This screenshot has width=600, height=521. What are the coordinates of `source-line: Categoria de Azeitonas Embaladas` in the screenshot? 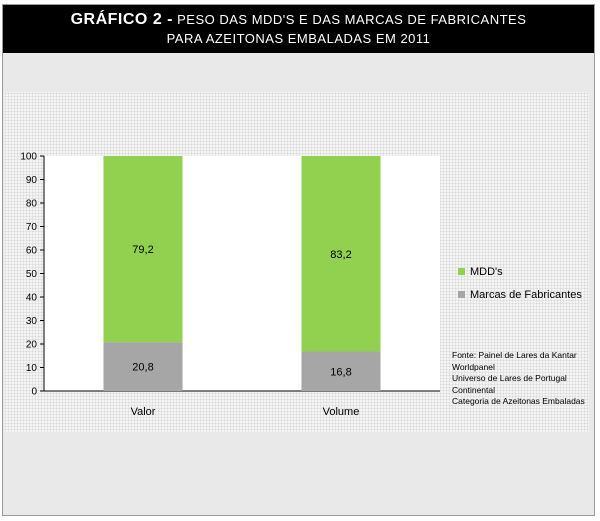 It's located at (518, 401).